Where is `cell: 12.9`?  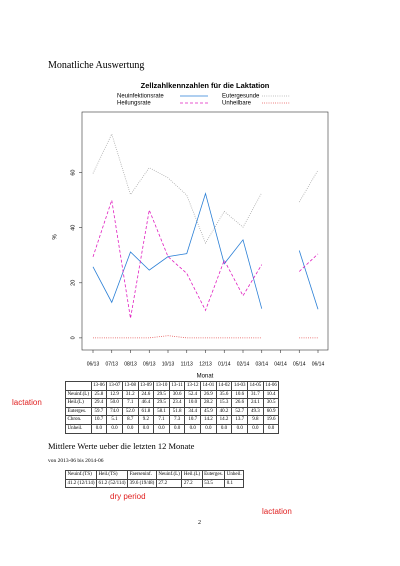 cell: 12.9 is located at coordinates (114, 394).